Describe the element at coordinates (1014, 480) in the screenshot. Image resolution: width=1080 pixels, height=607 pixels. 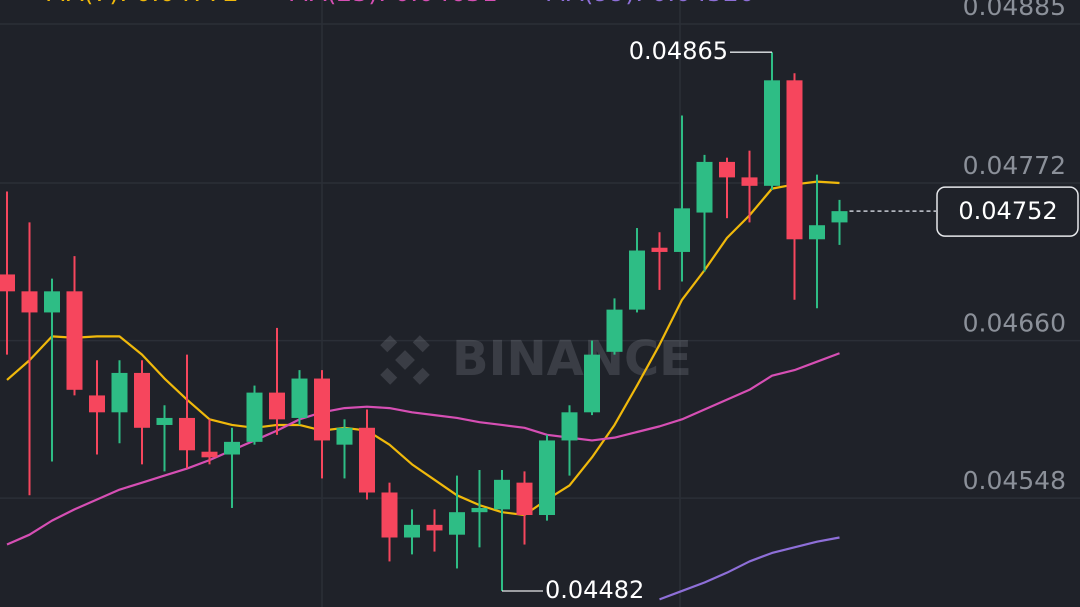
I see `y-tick-label: 0.04548` at that location.